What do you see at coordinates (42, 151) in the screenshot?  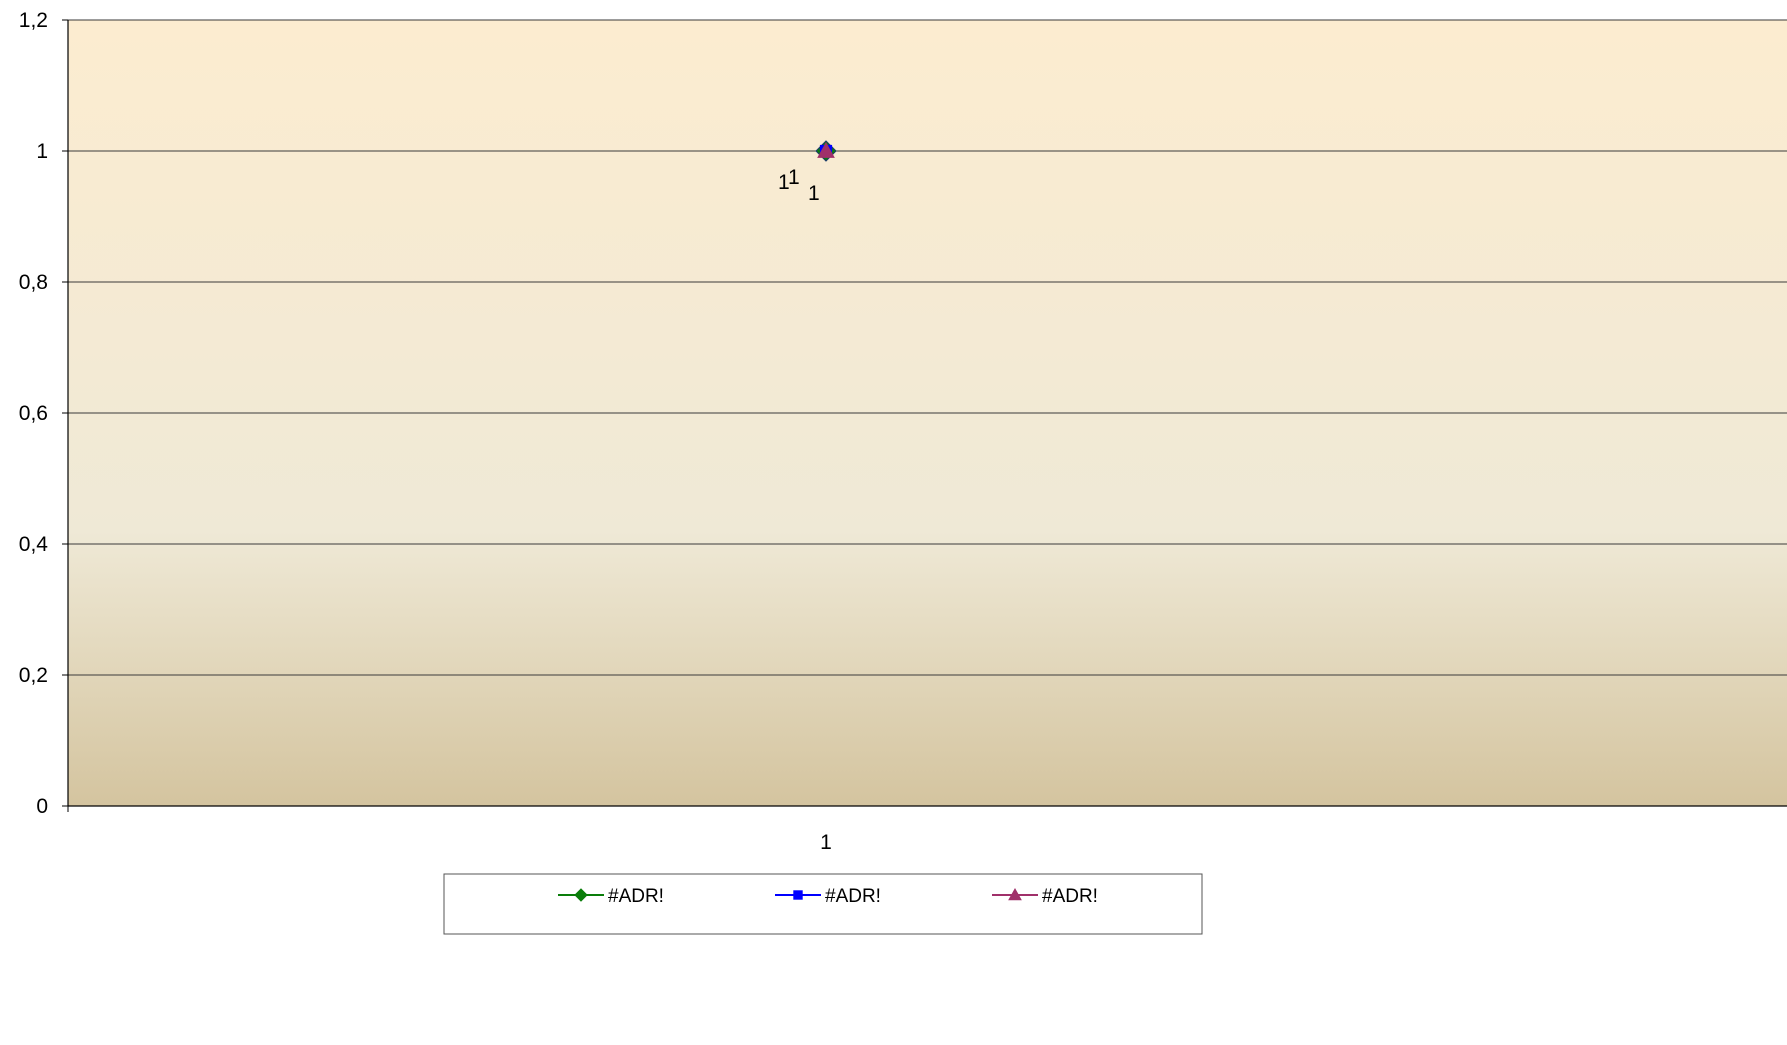 I see `y-tick-label: 1` at bounding box center [42, 151].